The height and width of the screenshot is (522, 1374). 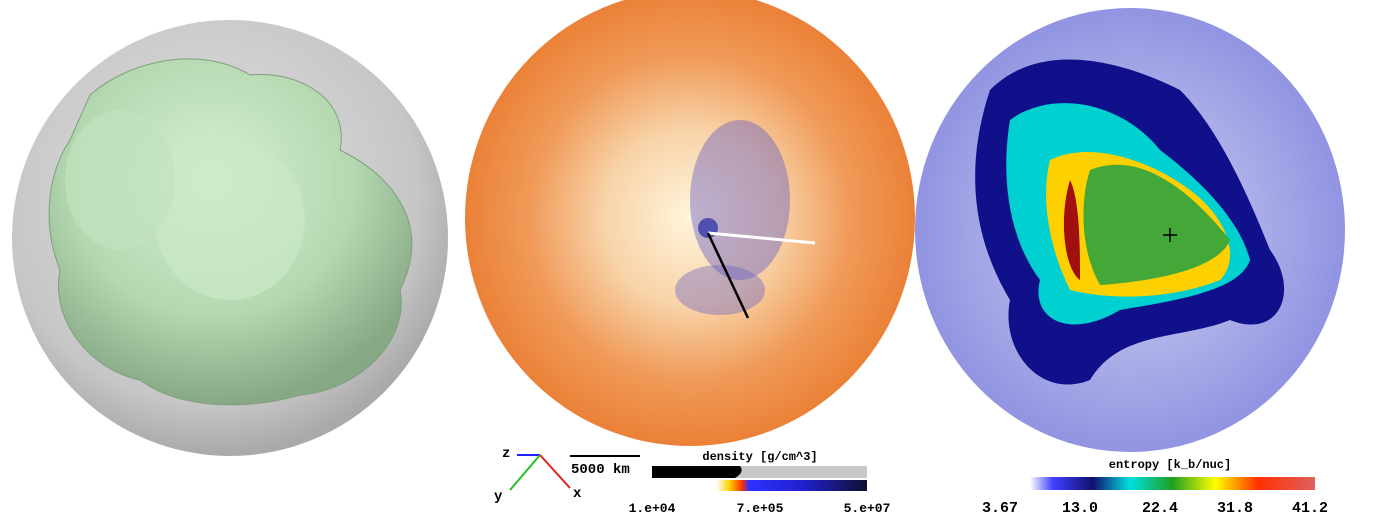 What do you see at coordinates (506, 454) in the screenshot?
I see `triad-label: z` at bounding box center [506, 454].